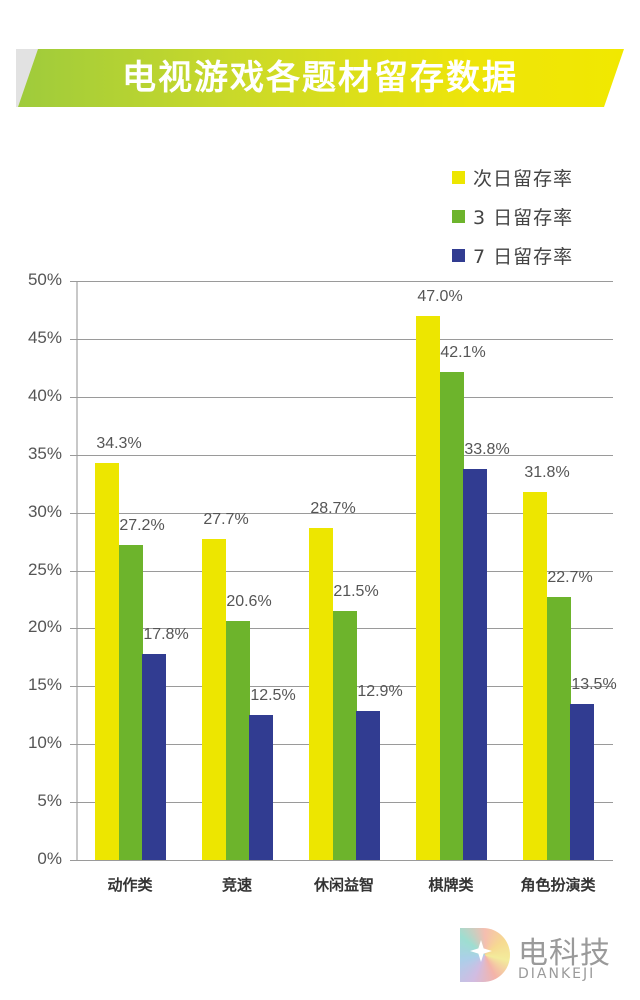  I want to click on legend-swatch-next-day, so click(458, 177).